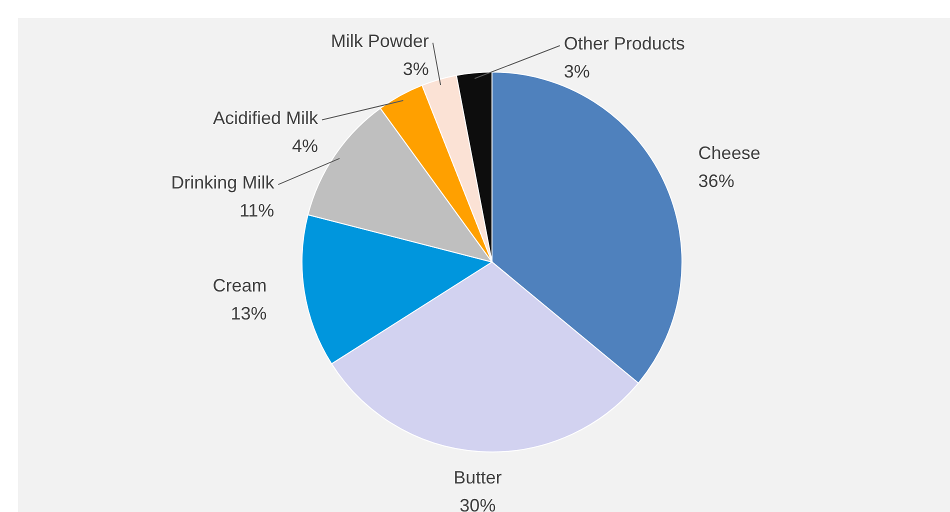  I want to click on slice-label: Other Products, so click(624, 44).